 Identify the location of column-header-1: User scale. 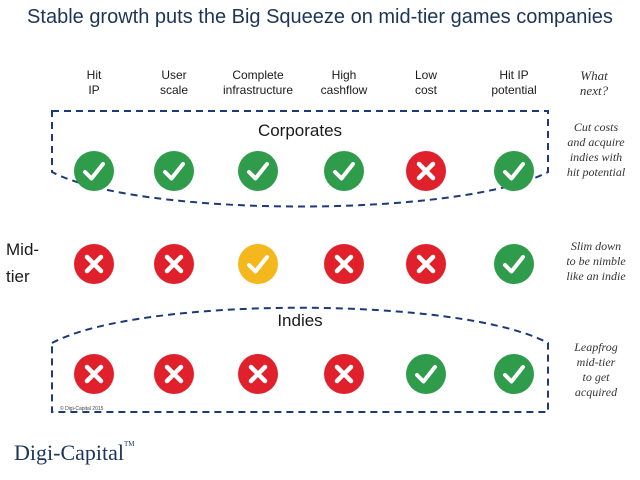
(173, 82).